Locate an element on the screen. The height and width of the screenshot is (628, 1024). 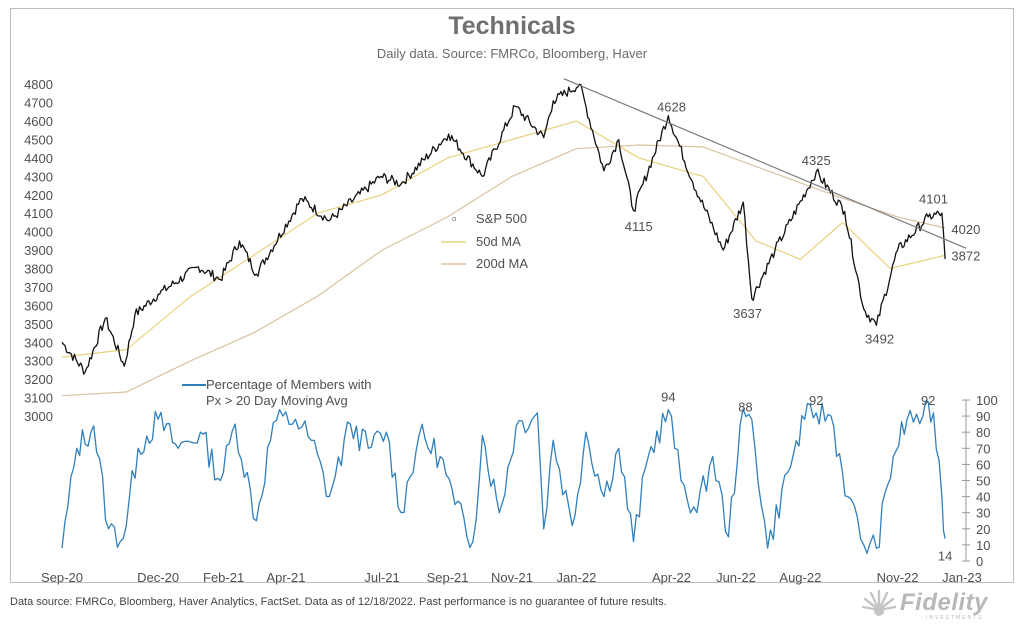
price-annotation-3872: 3872 is located at coordinates (965, 256).